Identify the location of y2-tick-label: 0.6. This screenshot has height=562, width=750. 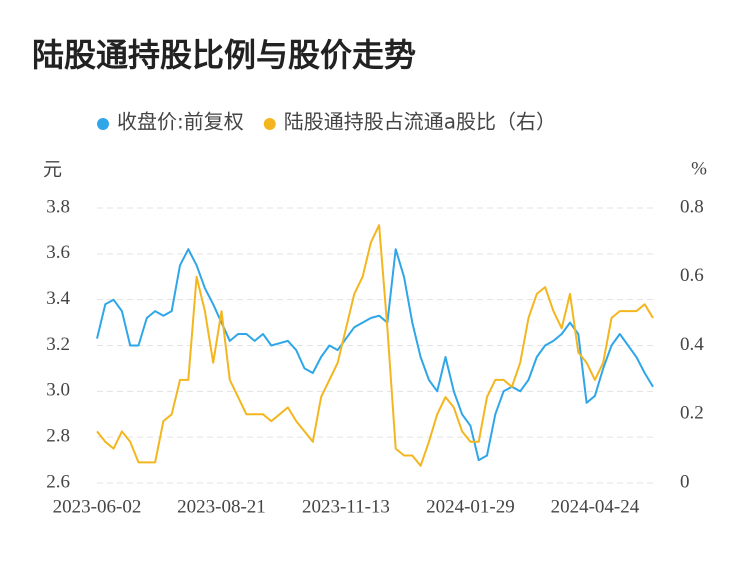
(692, 275).